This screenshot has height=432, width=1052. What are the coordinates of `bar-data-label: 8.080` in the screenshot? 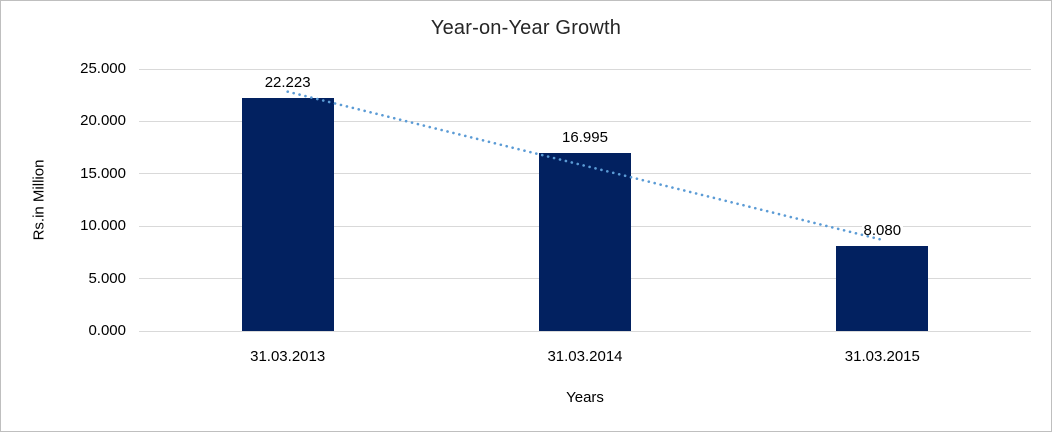 It's located at (882, 231).